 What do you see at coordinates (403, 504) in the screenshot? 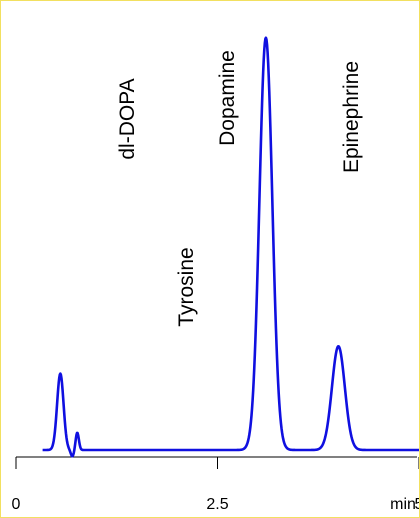
I see `x-axis-unit-label: min` at bounding box center [403, 504].